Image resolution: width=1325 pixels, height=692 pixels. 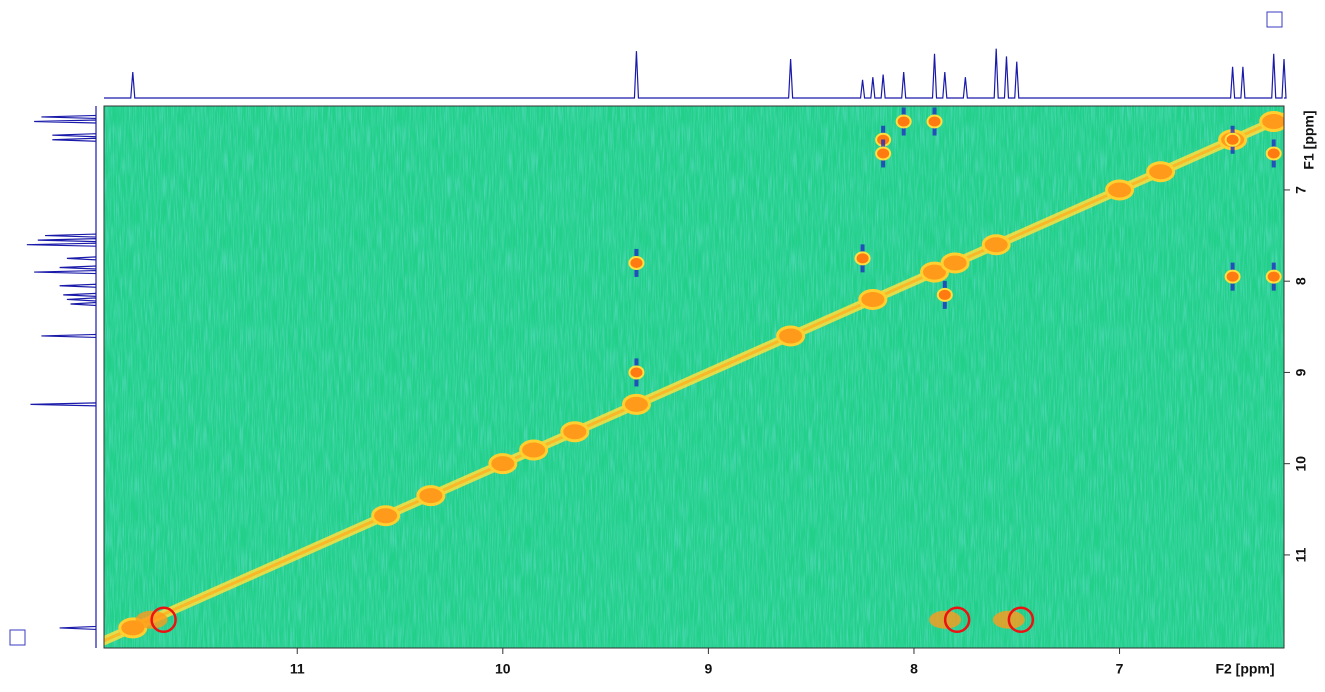 I want to click on y-tick-label: 8, so click(x=1301, y=281).